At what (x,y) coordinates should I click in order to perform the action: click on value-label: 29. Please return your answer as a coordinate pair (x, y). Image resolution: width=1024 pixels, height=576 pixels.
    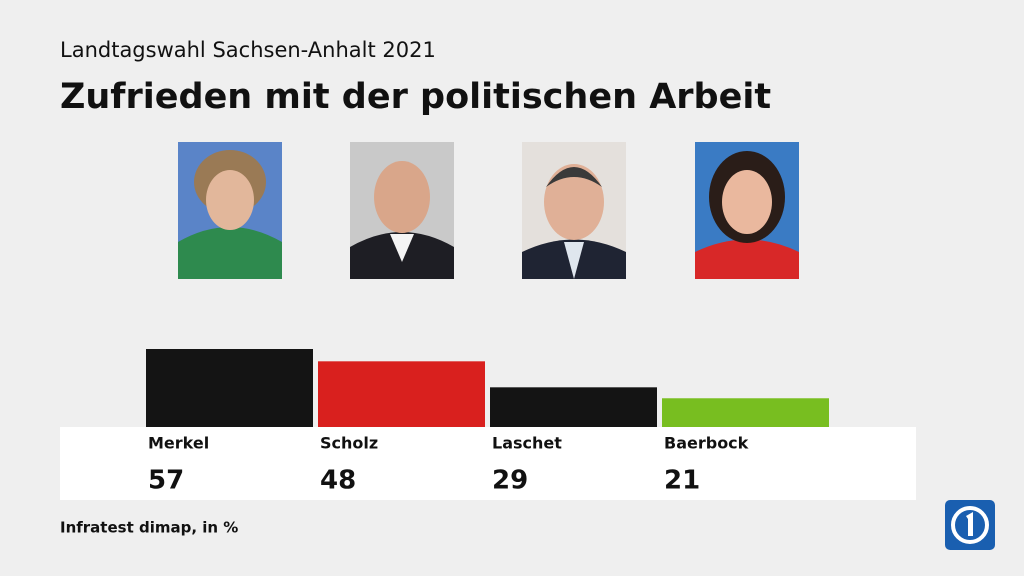
    Looking at the image, I should click on (510, 481).